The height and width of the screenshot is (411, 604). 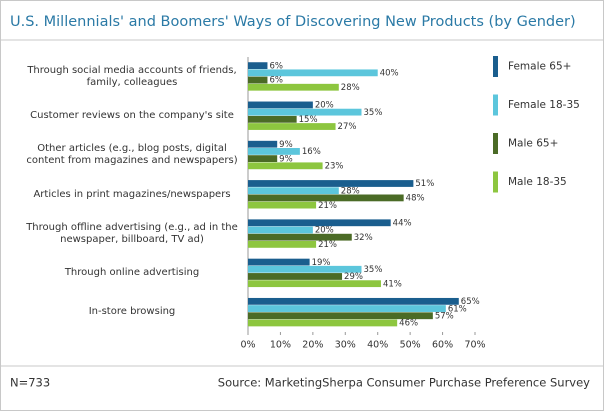 I want to click on value-label: 15%, so click(x=308, y=120).